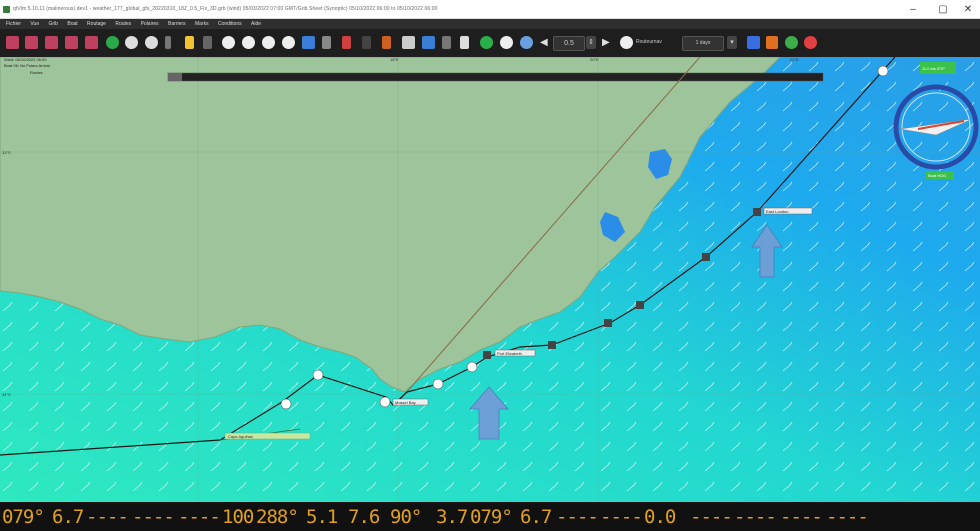 This screenshot has width=980, height=531. Describe the element at coordinates (51, 42) in the screenshot. I see `save-grib-icon` at that location.